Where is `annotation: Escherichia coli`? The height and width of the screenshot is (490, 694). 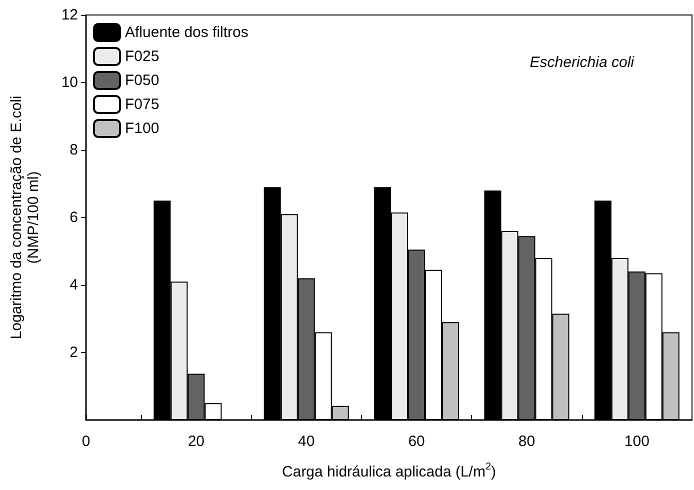 annotation: Escherichia coli is located at coordinates (582, 62).